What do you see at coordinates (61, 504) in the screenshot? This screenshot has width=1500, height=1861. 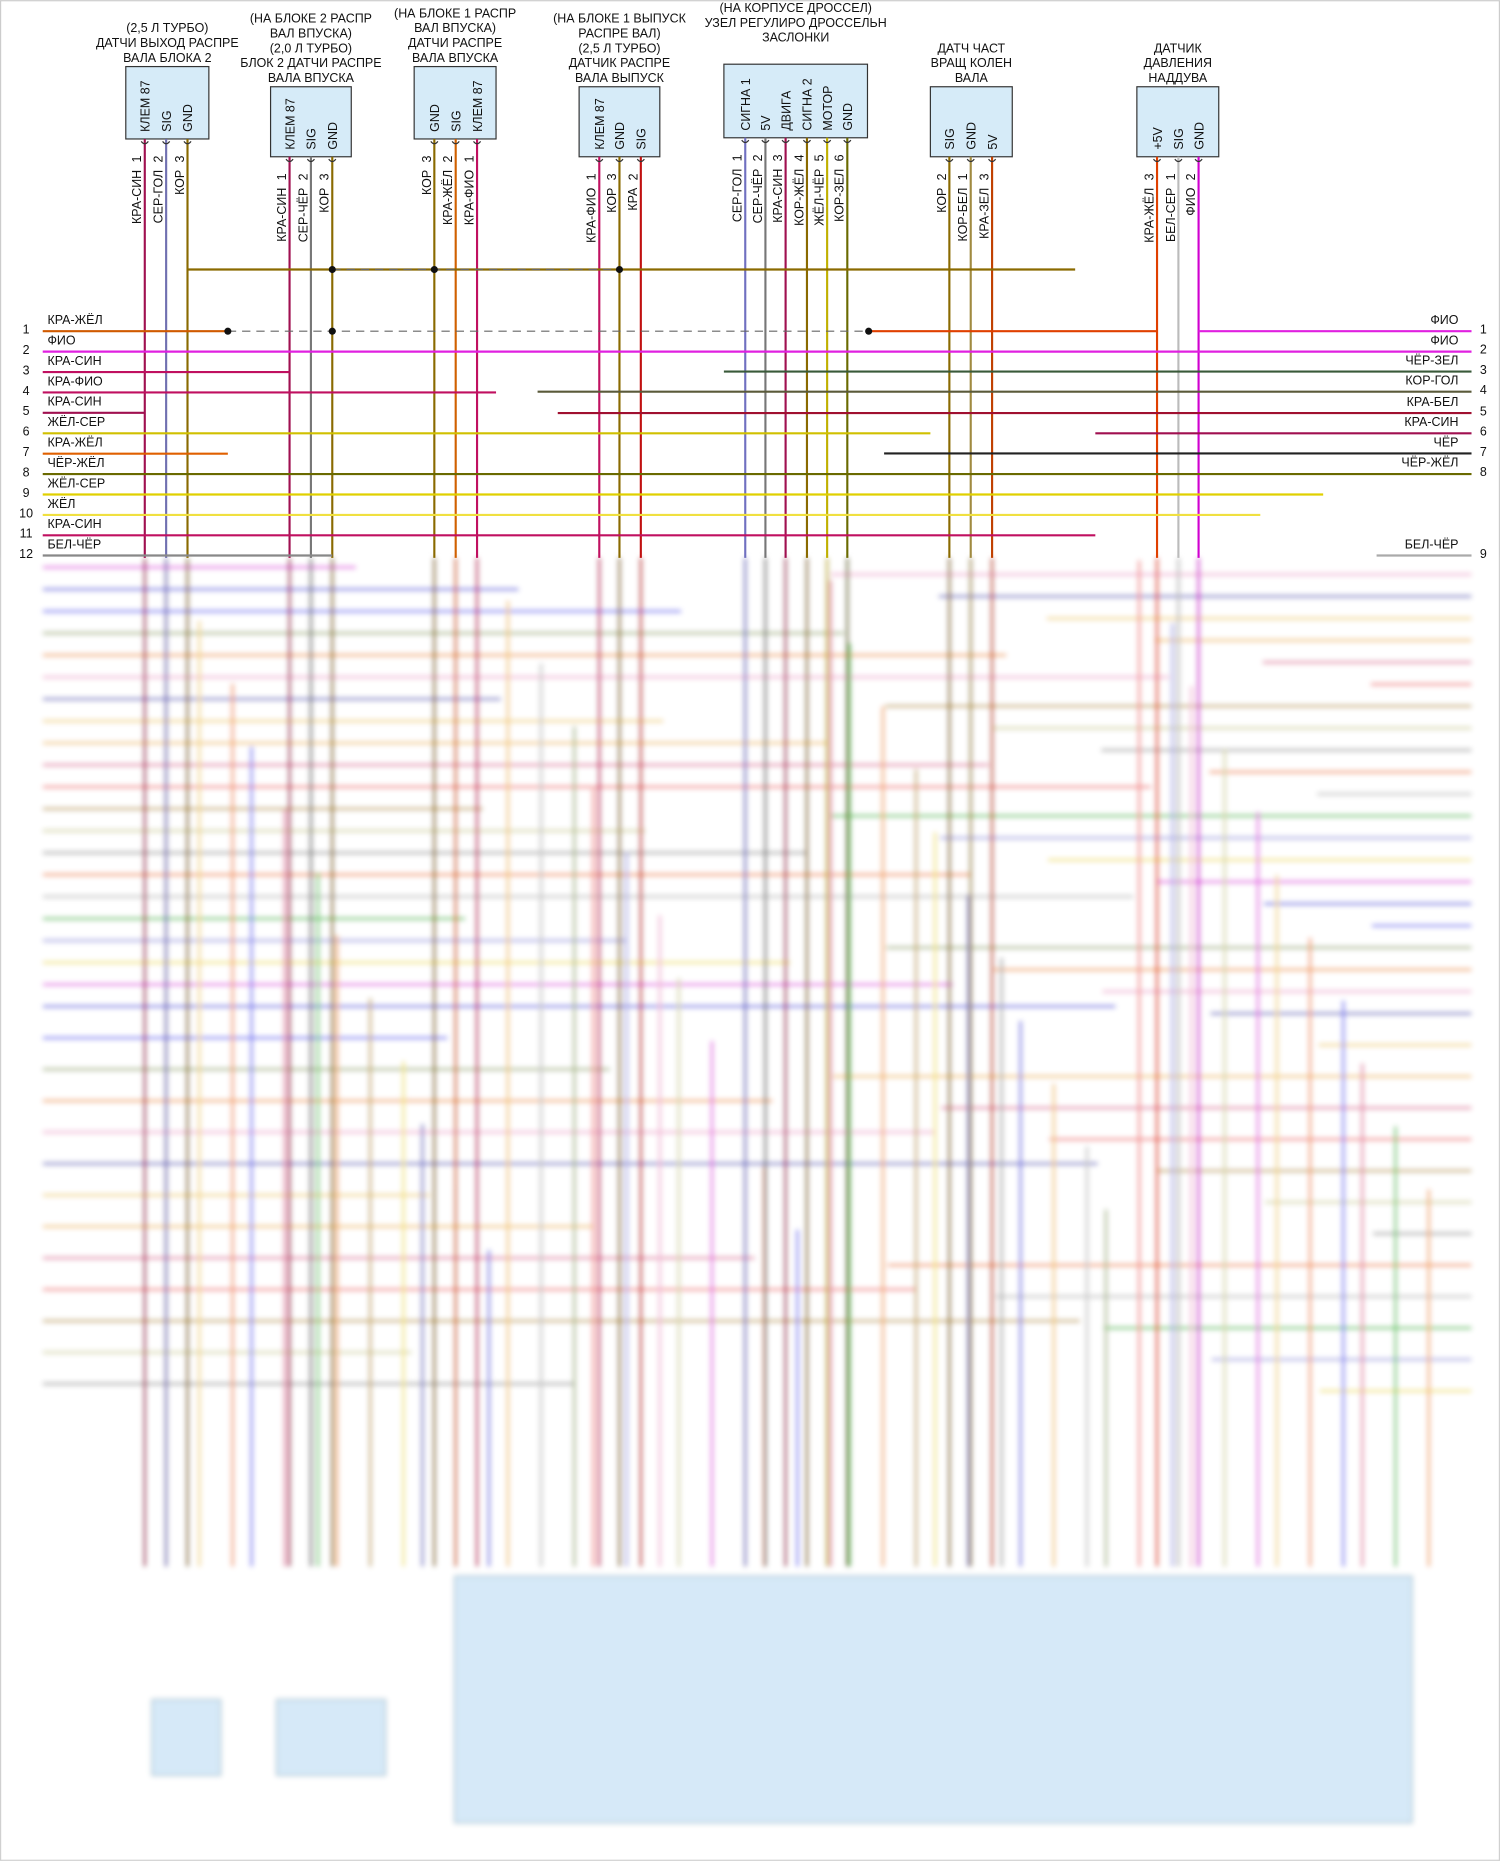 I see `row-label: ЖЁЛ` at bounding box center [61, 504].